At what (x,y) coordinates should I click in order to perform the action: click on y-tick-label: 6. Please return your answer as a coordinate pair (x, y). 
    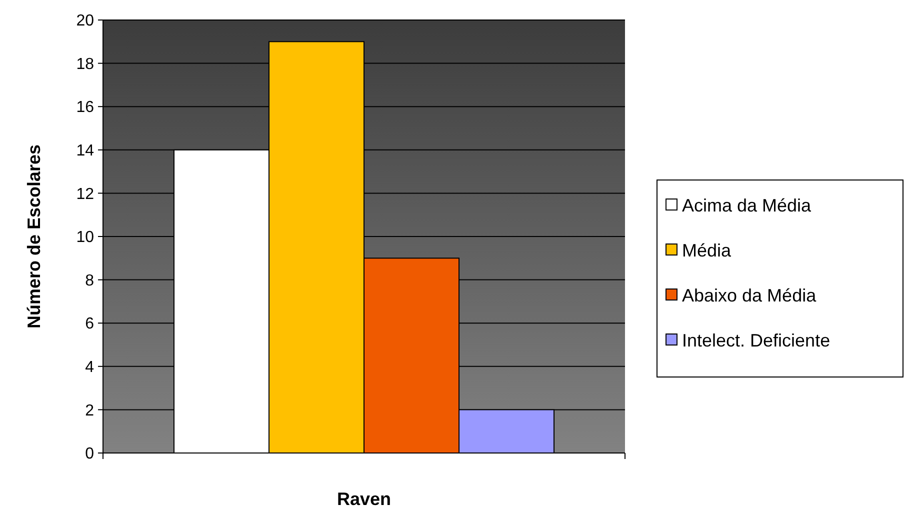
    Looking at the image, I should click on (89, 324).